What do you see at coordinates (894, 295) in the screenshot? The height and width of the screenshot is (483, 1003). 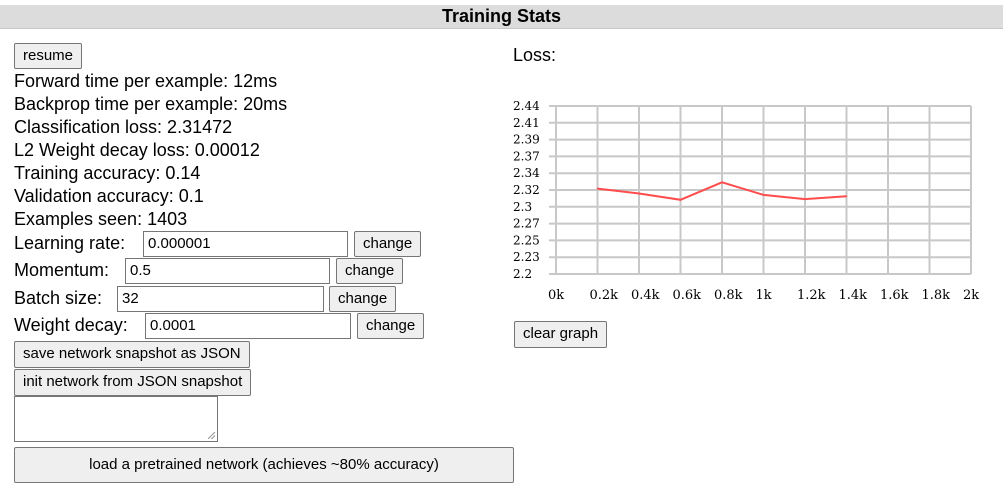 I see `x-tick-label: 1.6k` at bounding box center [894, 295].